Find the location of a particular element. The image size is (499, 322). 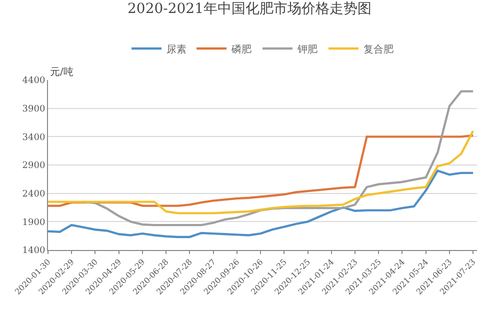

legend-label: 复合肥 is located at coordinates (379, 49).